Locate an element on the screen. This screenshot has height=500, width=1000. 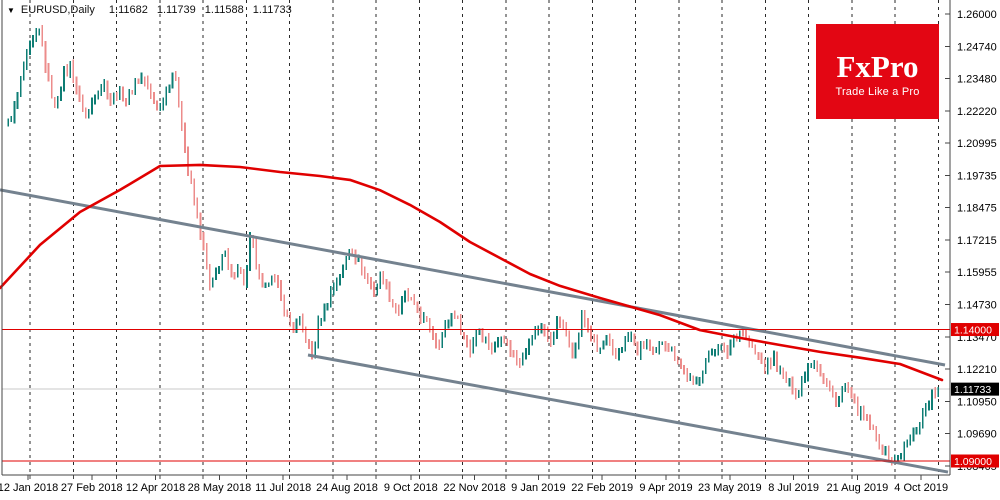
ohlc-low: 1.11588 is located at coordinates (224, 10).